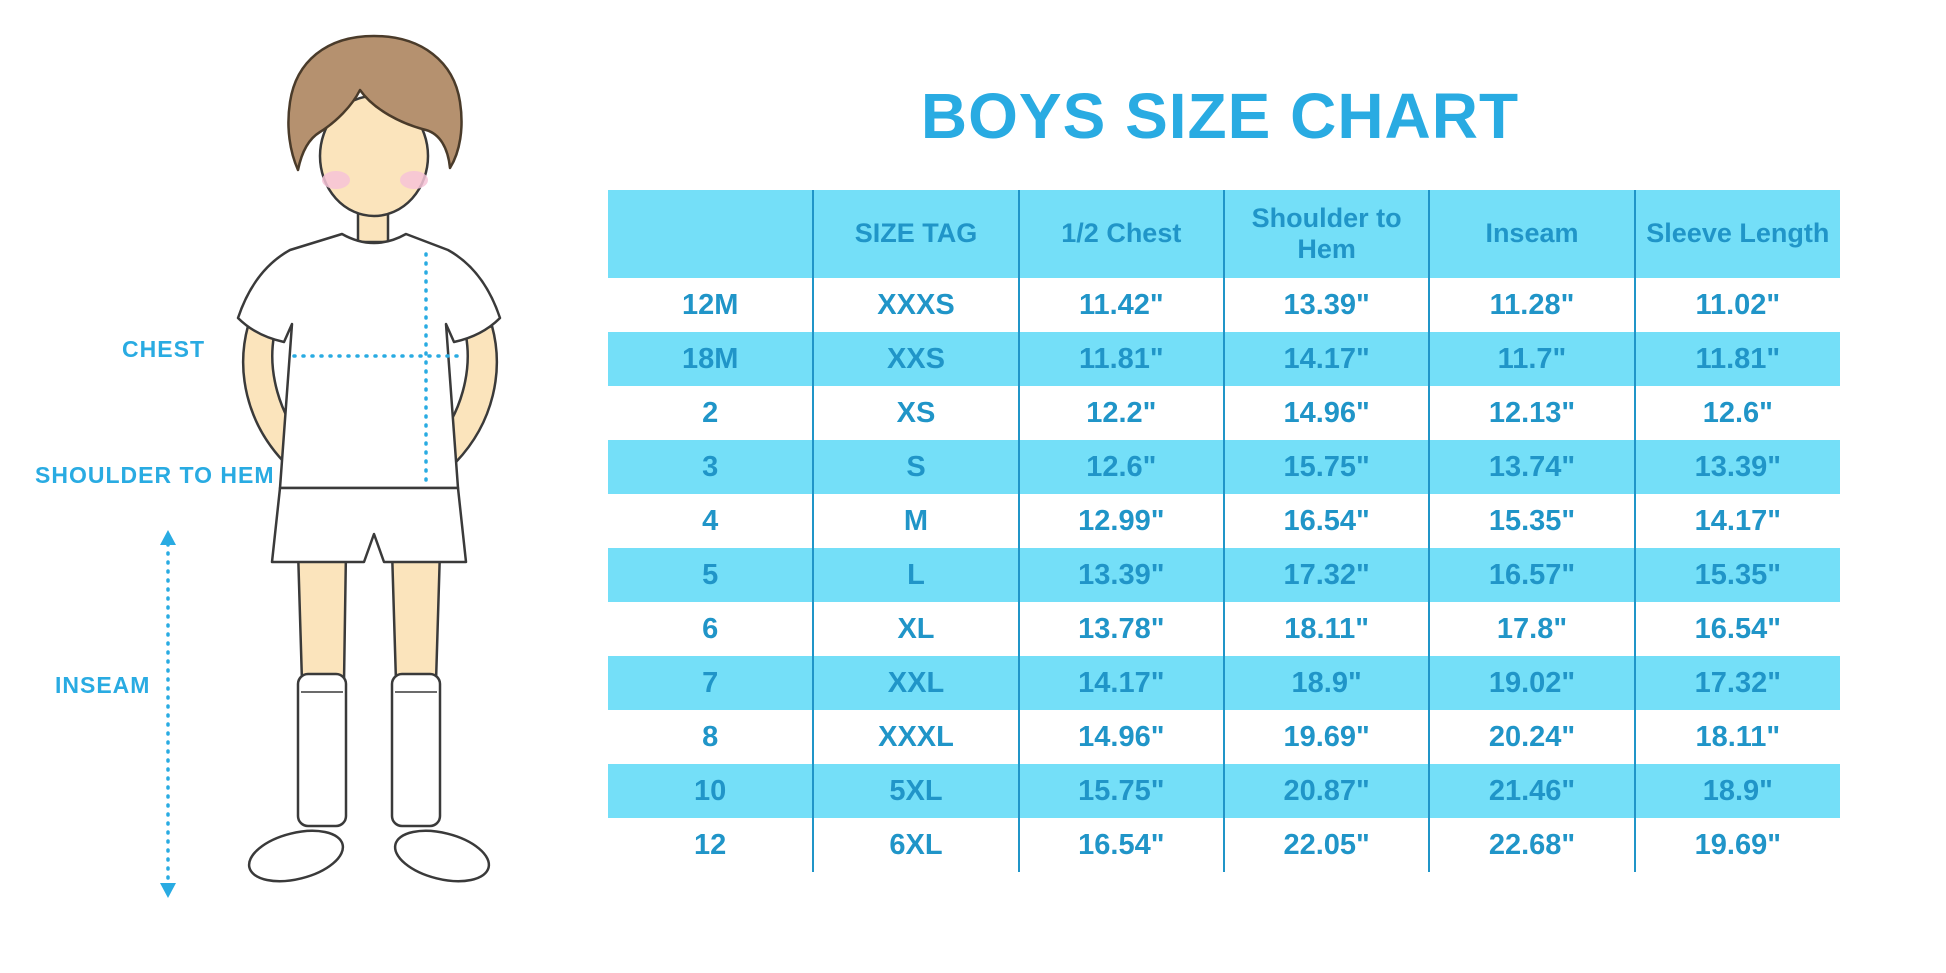 Image resolution: width=1946 pixels, height=973 pixels. I want to click on boy-shorts, so click(369, 525).